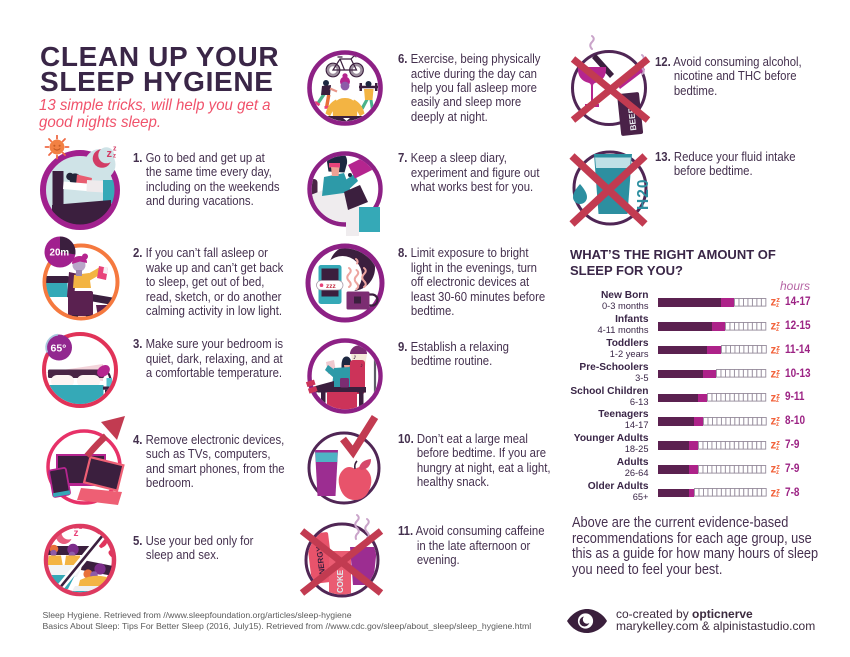 The width and height of the screenshot is (850, 657). What do you see at coordinates (59, 349) in the screenshot?
I see `svg-text: 65°` at bounding box center [59, 349].